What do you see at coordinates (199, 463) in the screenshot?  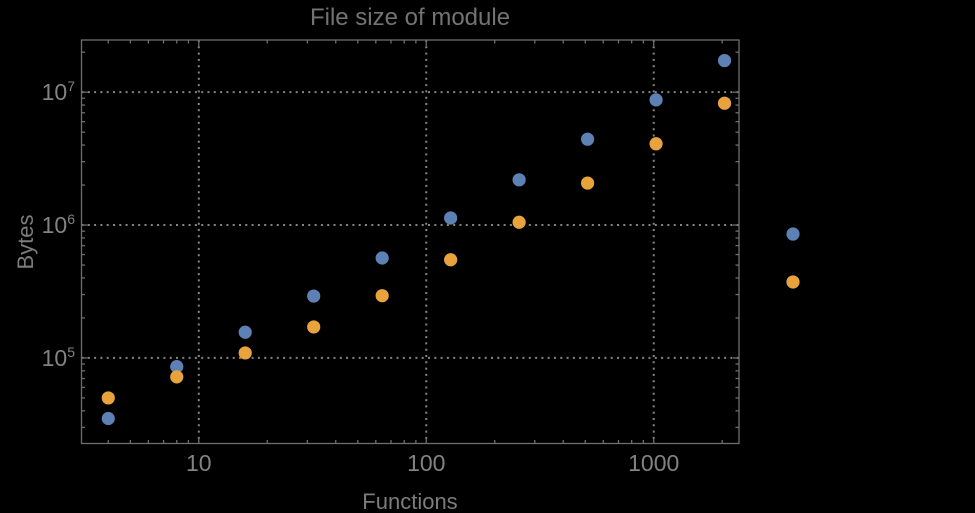 I see `x-tick-label: 10` at bounding box center [199, 463].